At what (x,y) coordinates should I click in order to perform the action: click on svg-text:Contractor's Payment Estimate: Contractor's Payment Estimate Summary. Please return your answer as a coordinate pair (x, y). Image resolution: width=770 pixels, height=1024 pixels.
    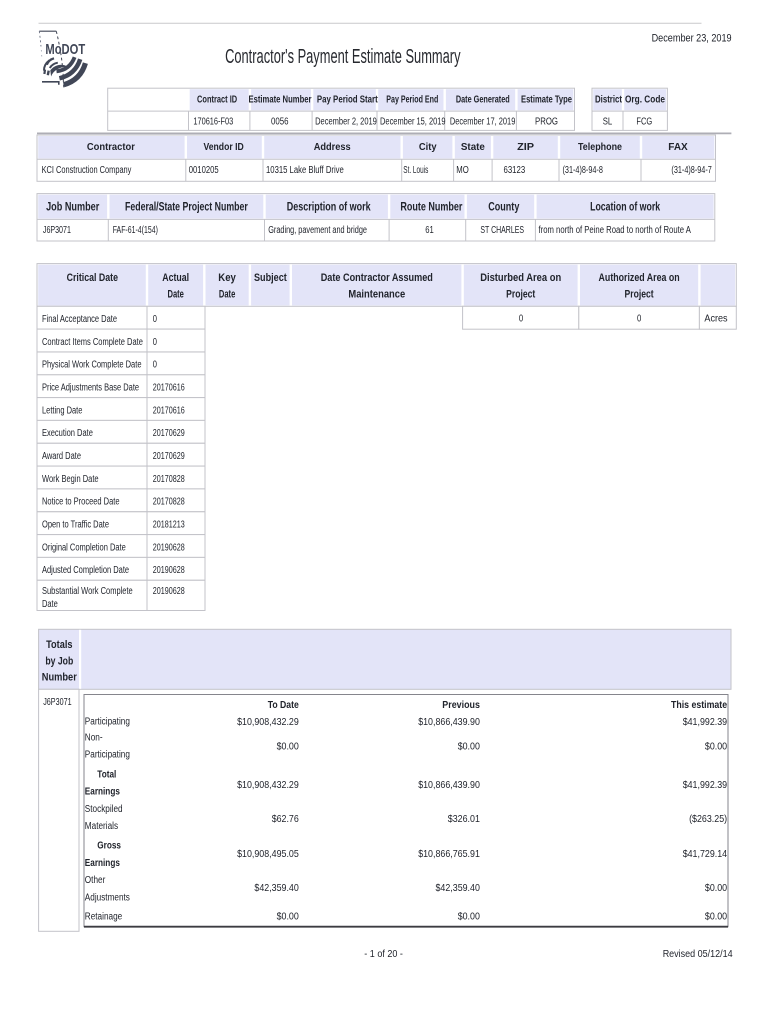
    Looking at the image, I should click on (342, 57).